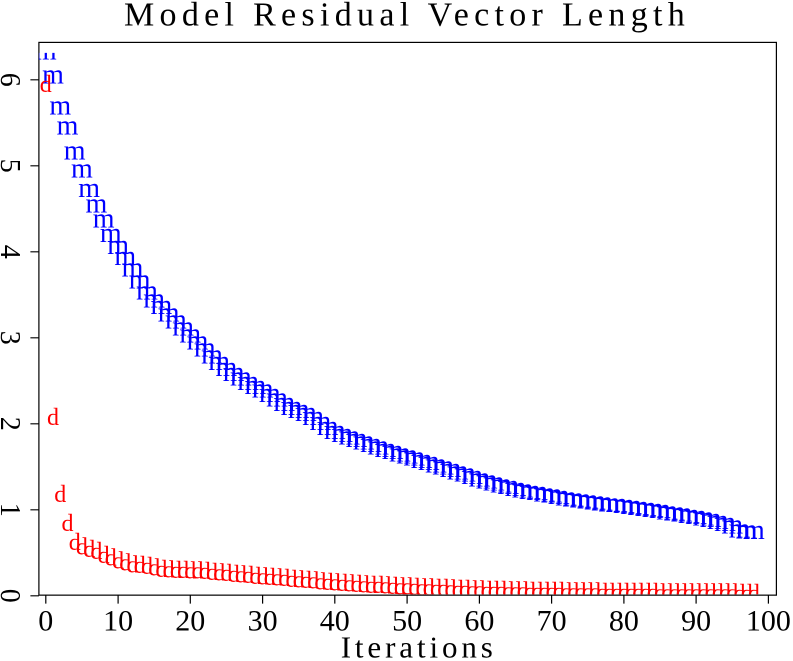 The width and height of the screenshot is (793, 661). I want to click on svg-text: 90, so click(696, 621).